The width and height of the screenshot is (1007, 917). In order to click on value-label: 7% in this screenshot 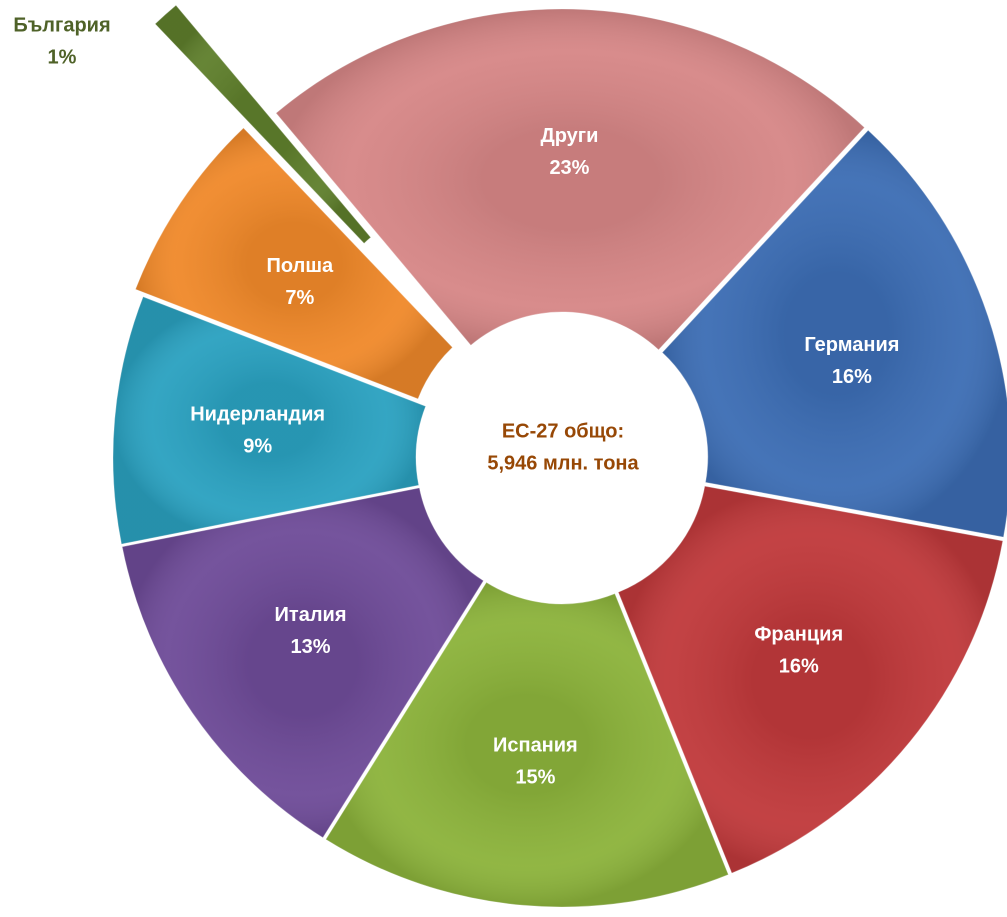, I will do `click(299, 298)`.